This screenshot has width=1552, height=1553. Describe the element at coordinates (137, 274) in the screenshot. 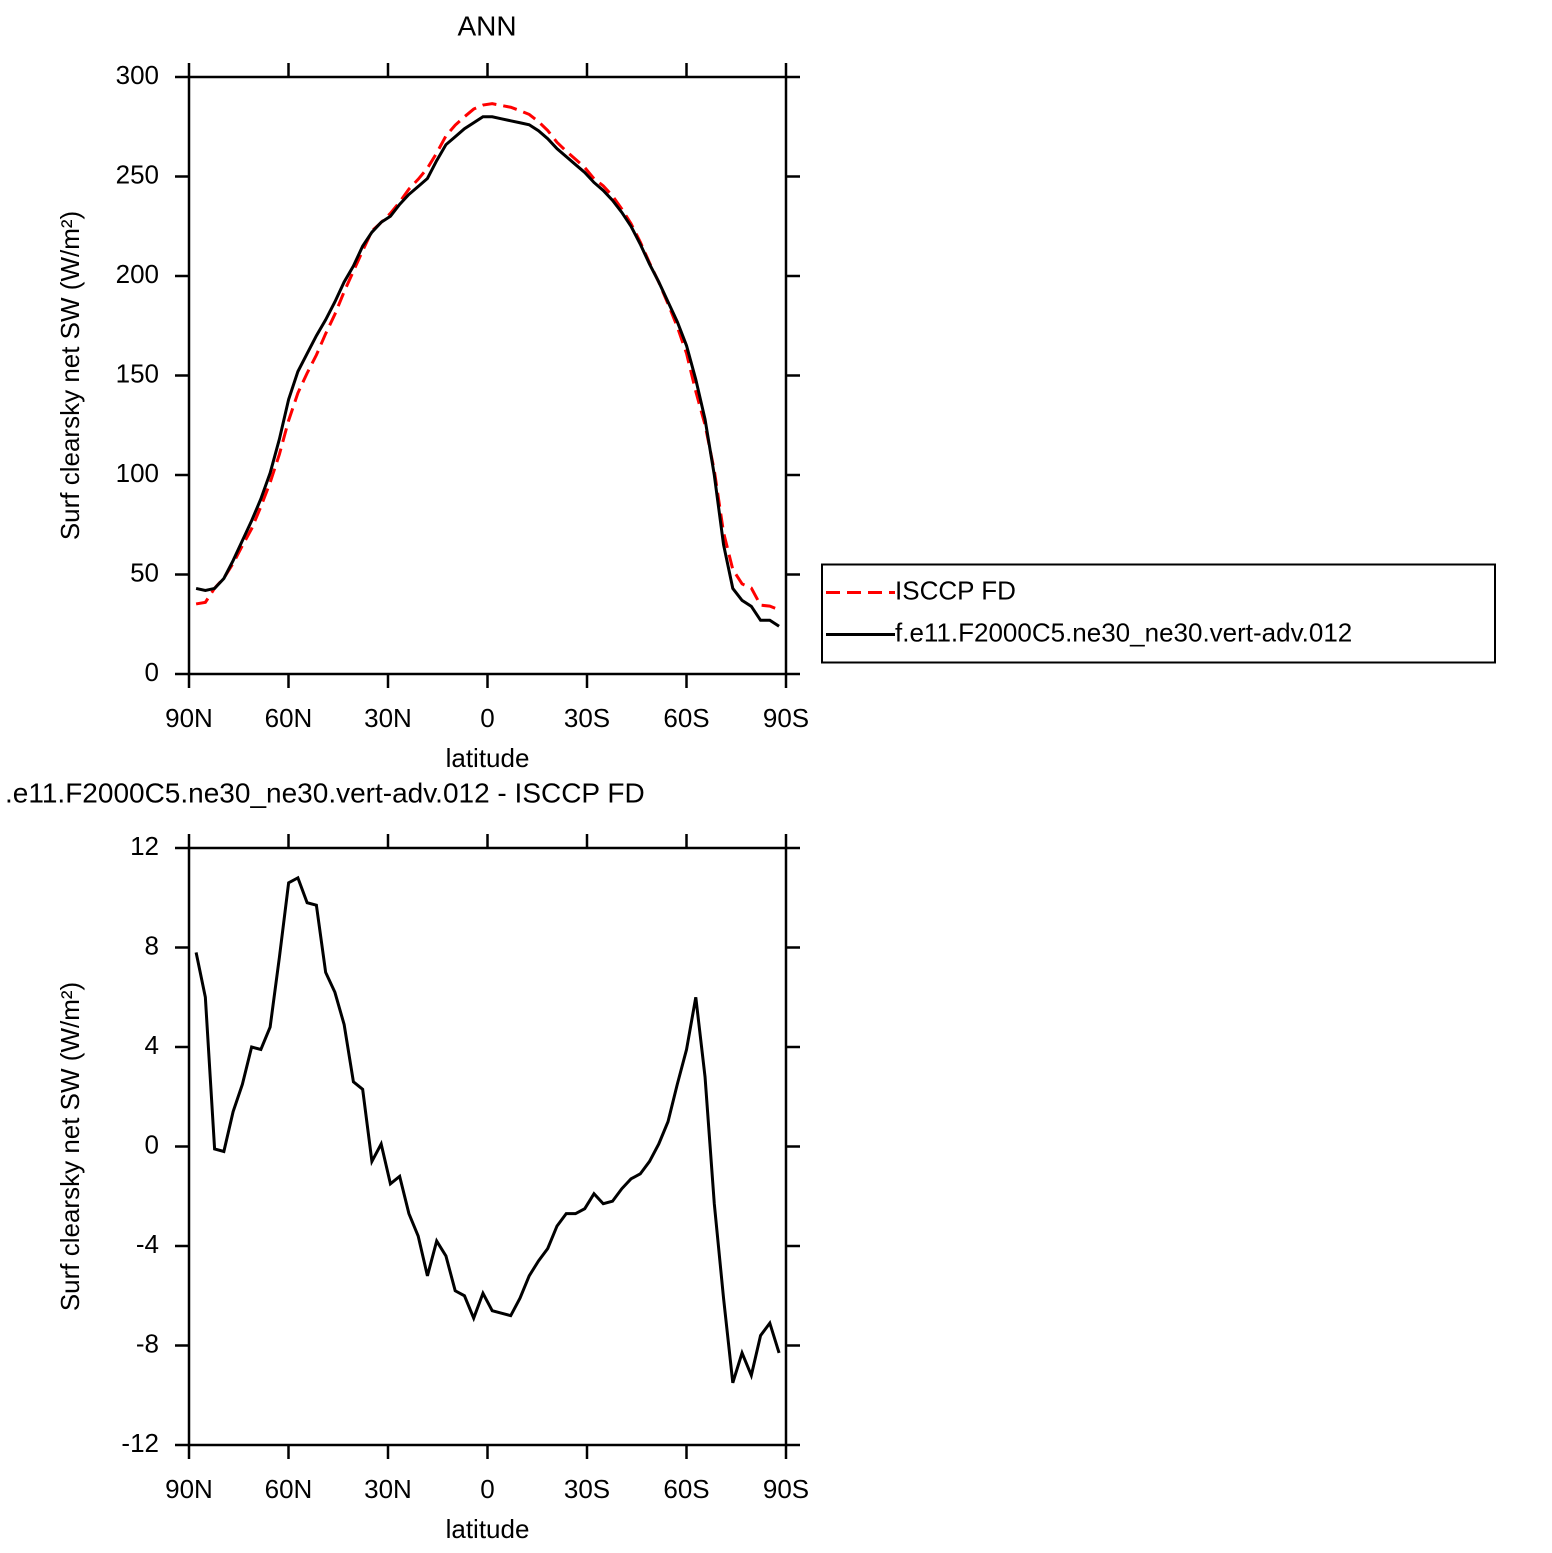

I see `y-tick-label: 200` at that location.